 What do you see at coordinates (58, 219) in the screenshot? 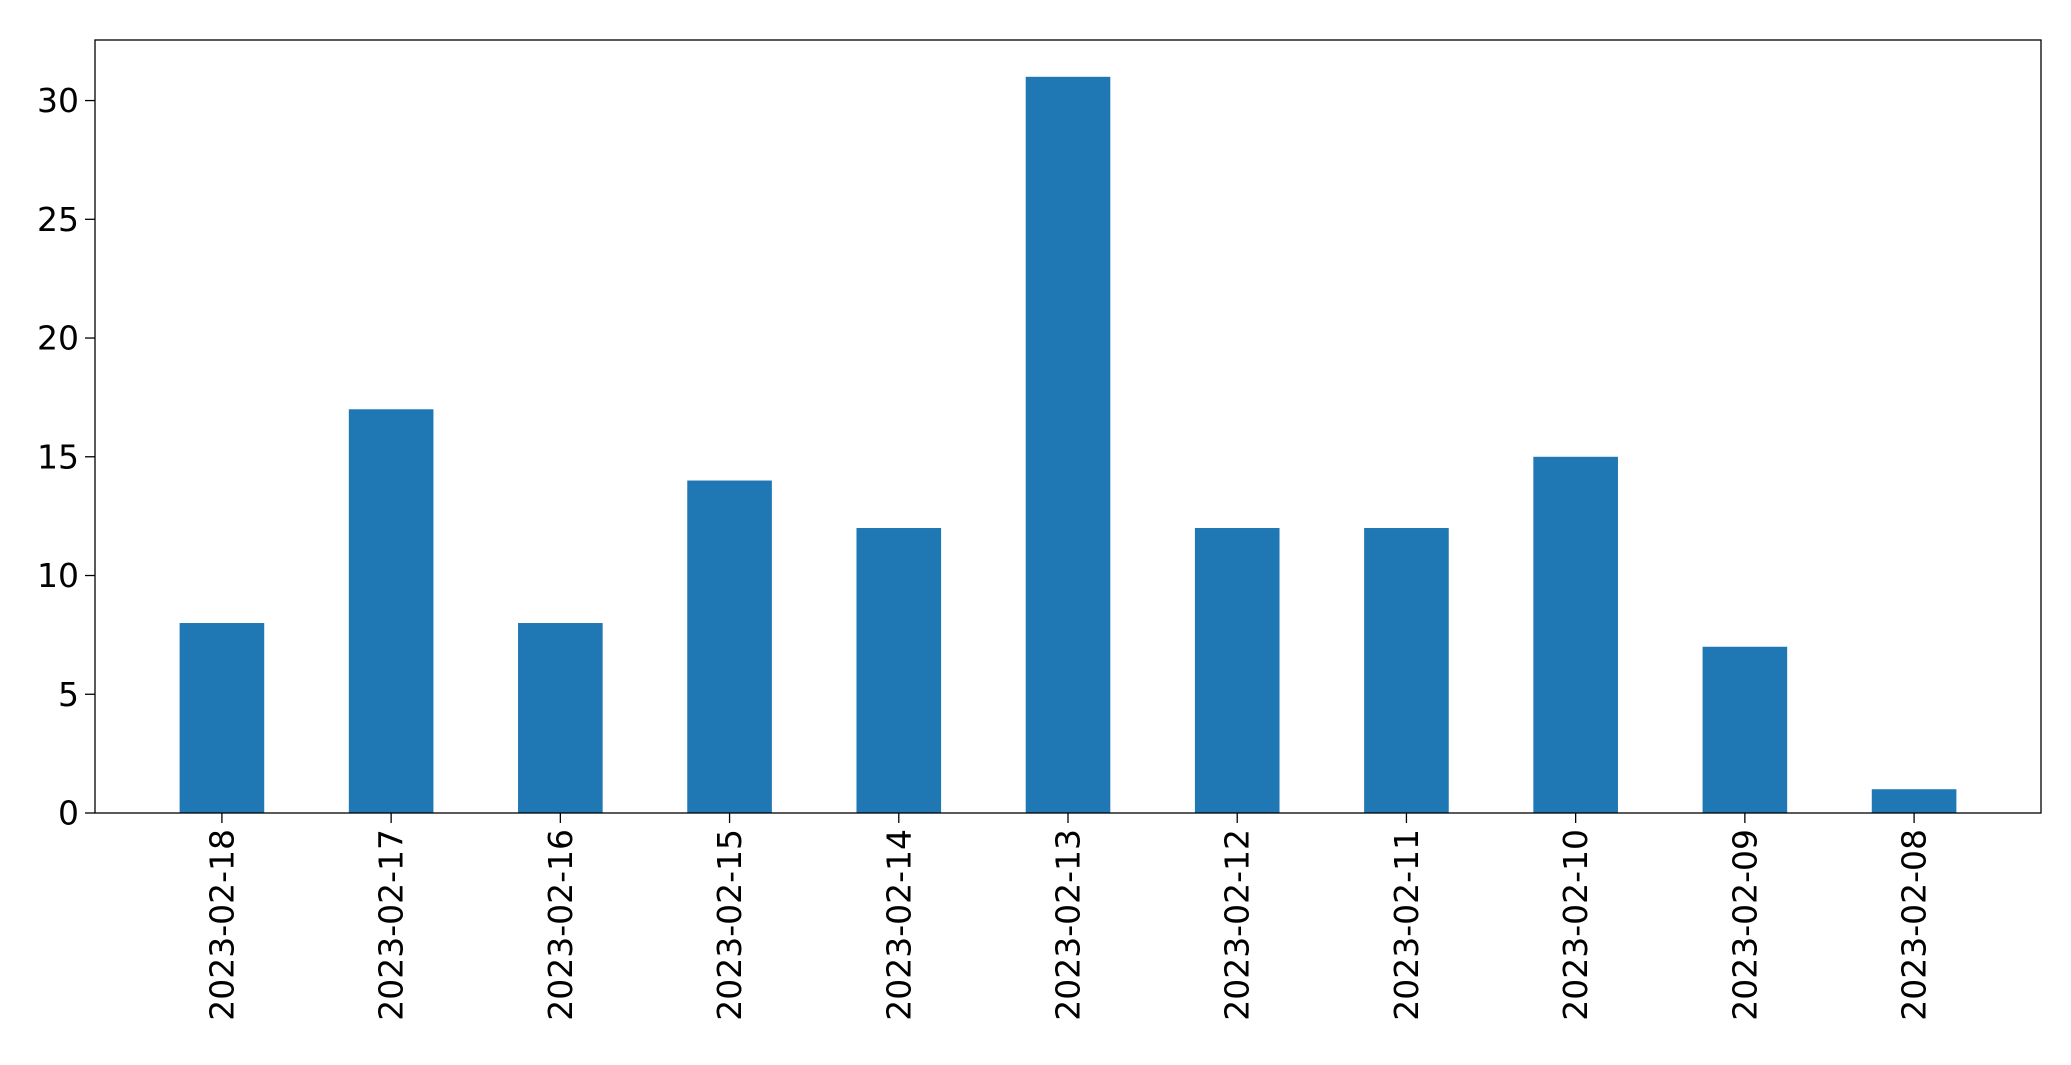
I see `y-tick-label: 25` at bounding box center [58, 219].